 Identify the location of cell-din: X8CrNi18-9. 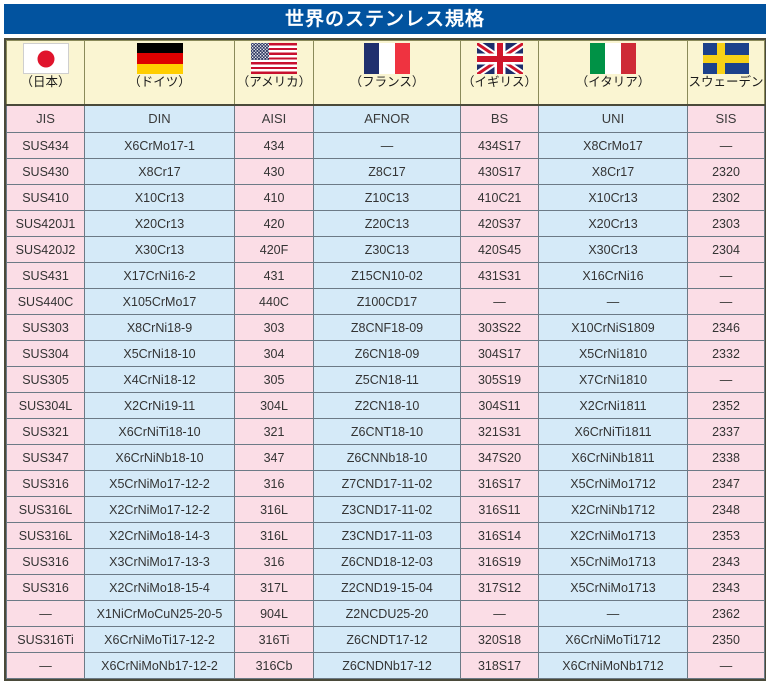
(159, 327).